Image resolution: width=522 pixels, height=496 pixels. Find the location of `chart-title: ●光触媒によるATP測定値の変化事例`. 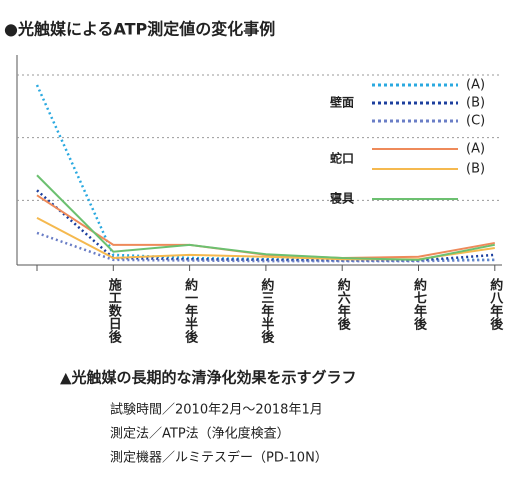

chart-title: ●光触媒によるATP測定値の変化事例 is located at coordinates (139, 29).